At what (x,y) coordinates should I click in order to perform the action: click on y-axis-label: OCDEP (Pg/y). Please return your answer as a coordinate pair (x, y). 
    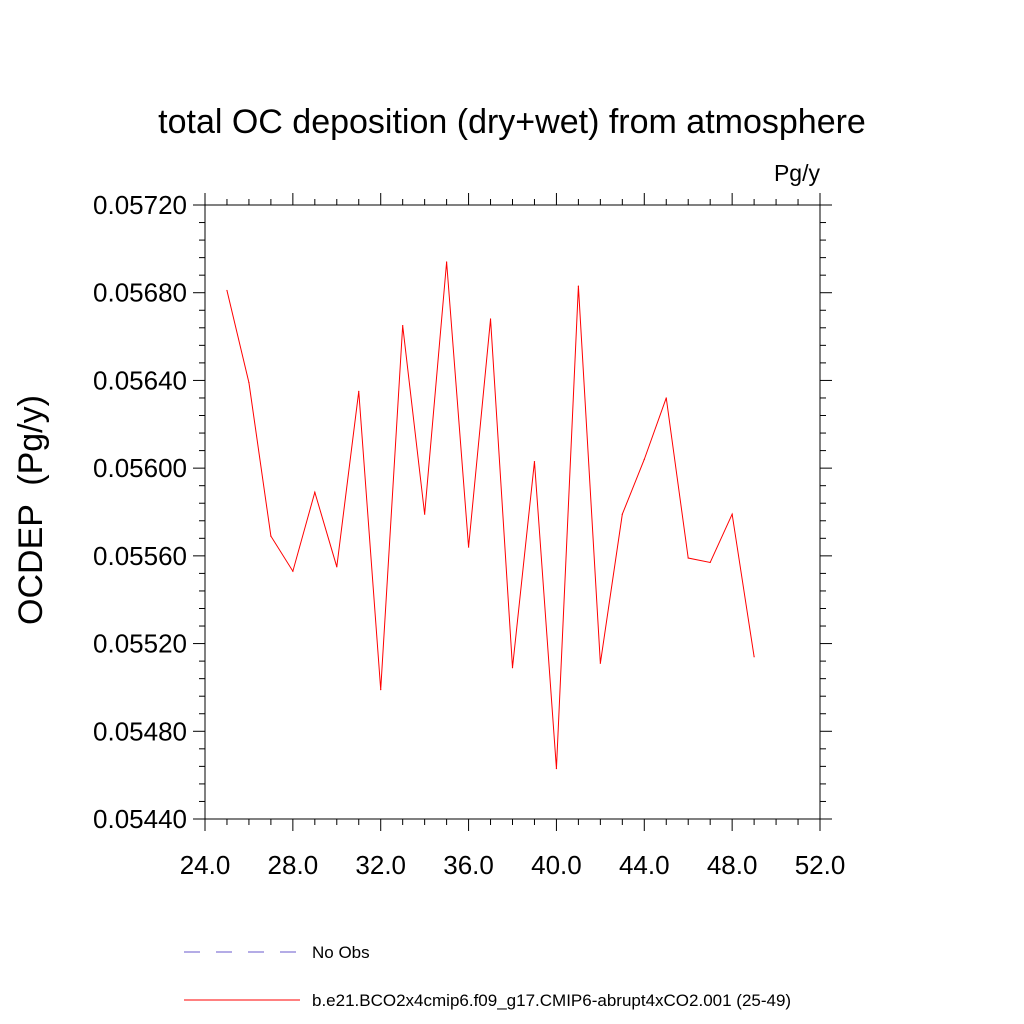
    Looking at the image, I should click on (31, 510).